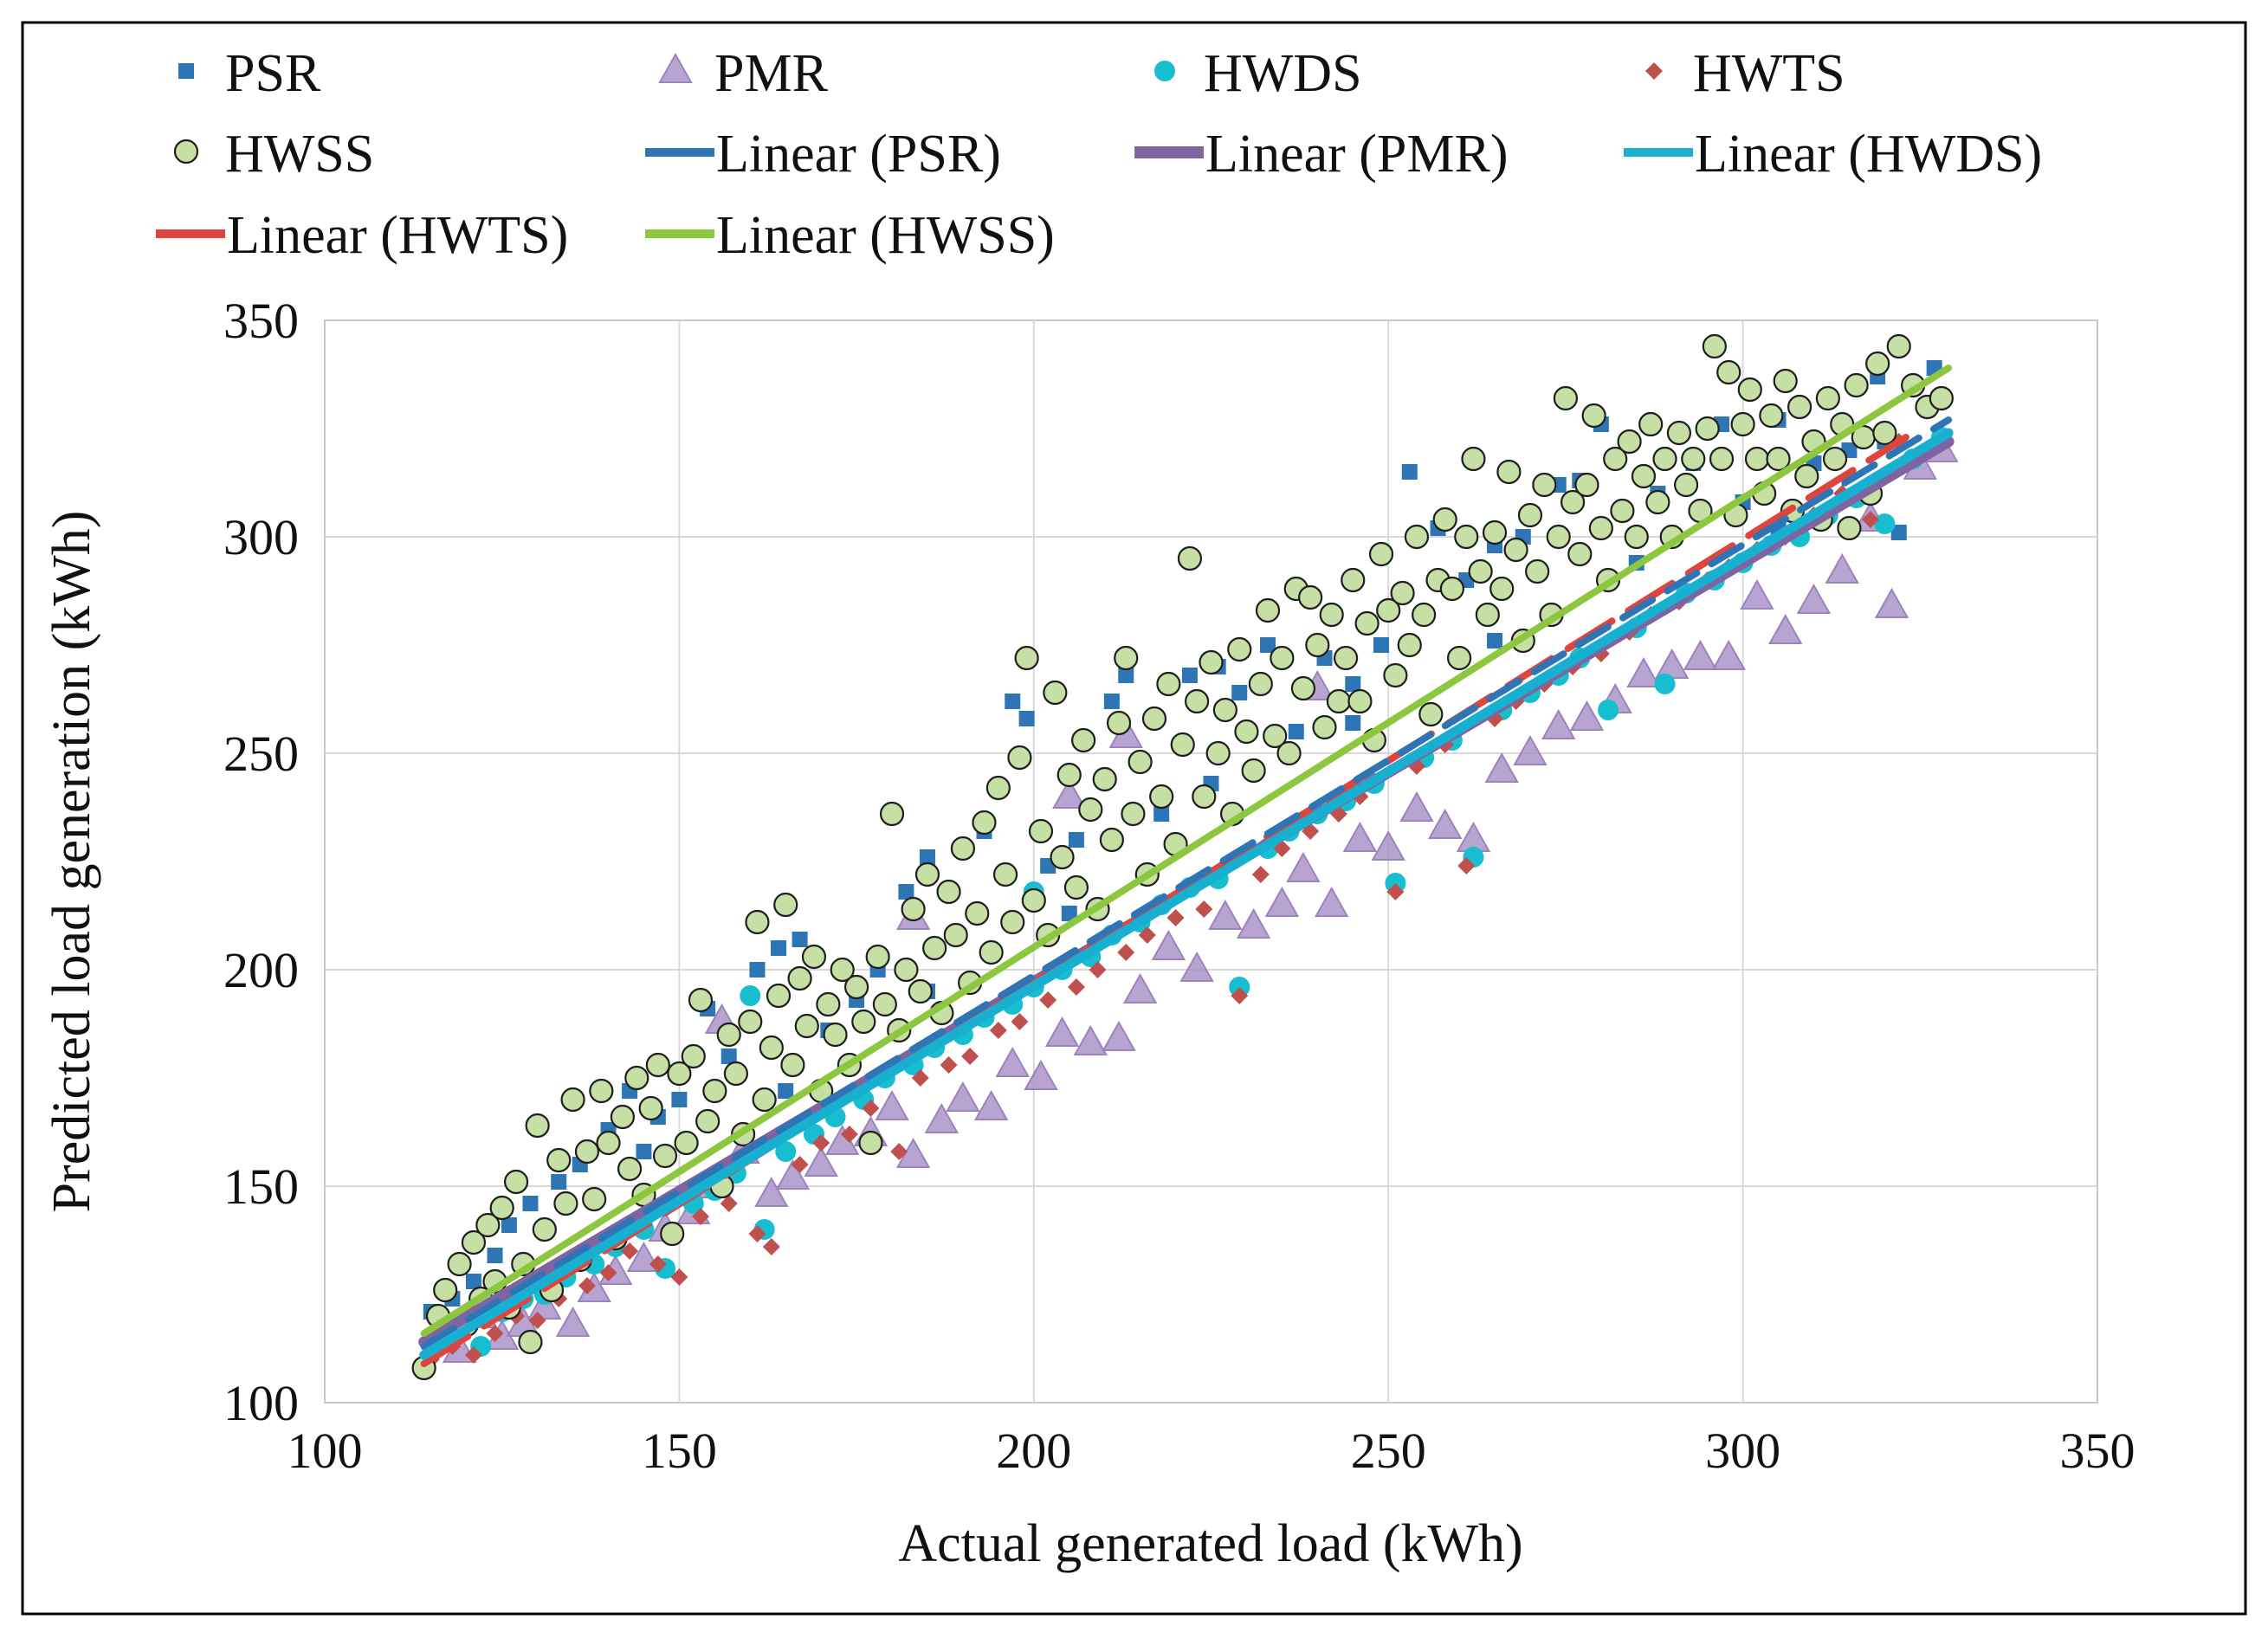 Image resolution: width=2268 pixels, height=1639 pixels. I want to click on hwds-point, so click(1608, 710).